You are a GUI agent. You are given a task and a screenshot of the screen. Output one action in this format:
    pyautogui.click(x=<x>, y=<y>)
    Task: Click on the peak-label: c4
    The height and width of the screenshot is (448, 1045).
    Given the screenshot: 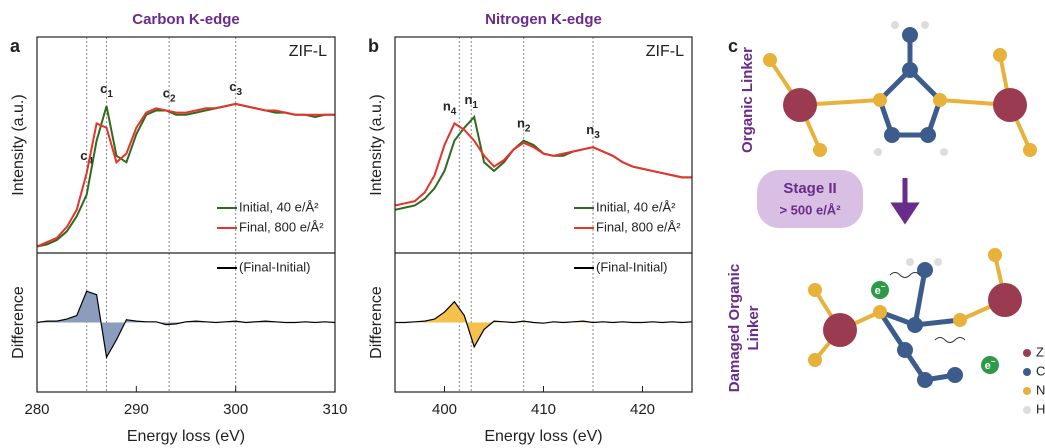 What is the action you would take?
    pyautogui.click(x=86, y=158)
    